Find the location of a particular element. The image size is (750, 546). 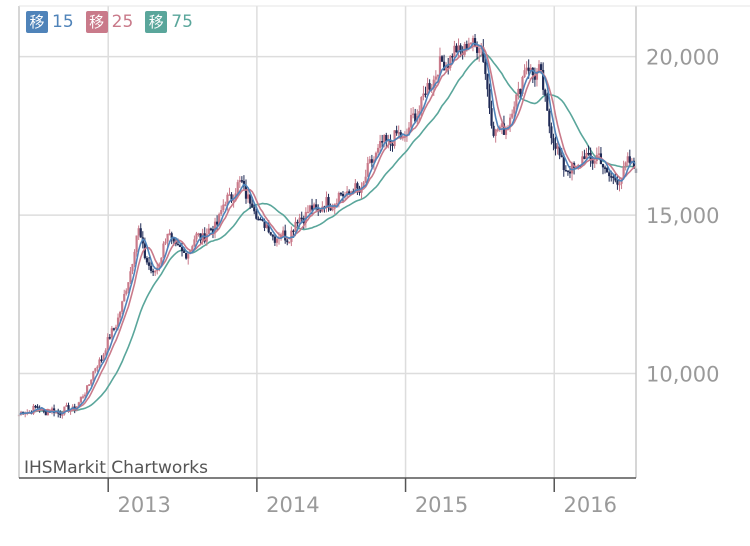

y-tick-label: 15,000 is located at coordinates (682, 216).